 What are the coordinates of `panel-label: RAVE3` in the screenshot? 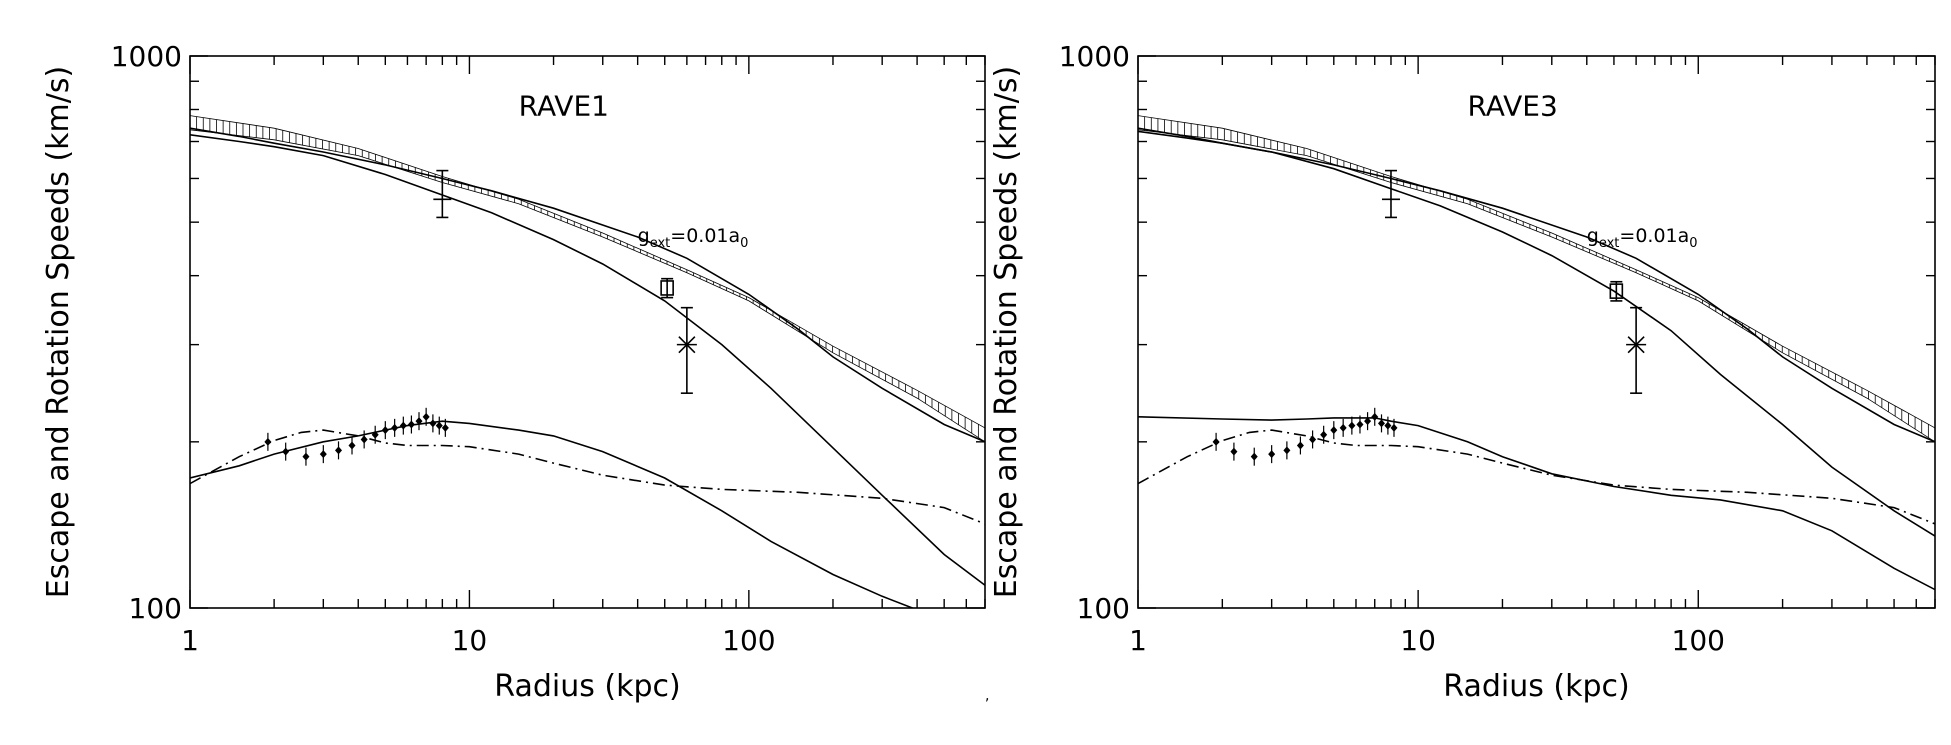 It's located at (1512, 106).